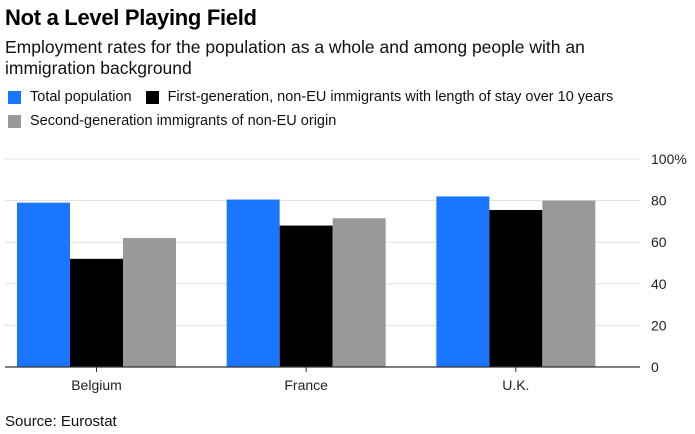  What do you see at coordinates (669, 159) in the screenshot?
I see `y-tick-label-100: 100%` at bounding box center [669, 159].